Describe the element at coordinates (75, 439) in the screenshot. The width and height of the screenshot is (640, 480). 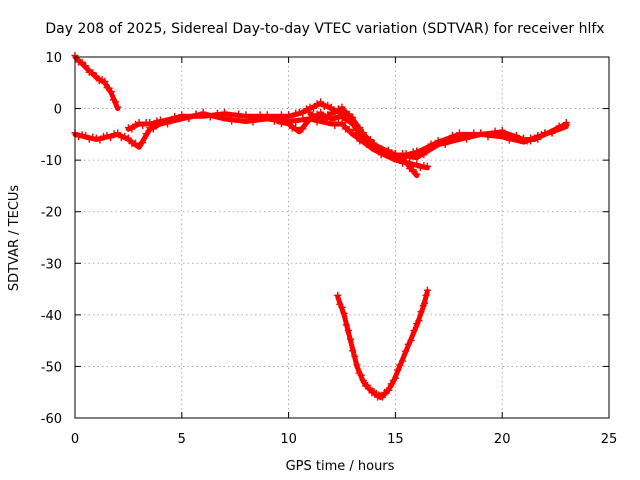
I see `x-tick-label: 0` at that location.